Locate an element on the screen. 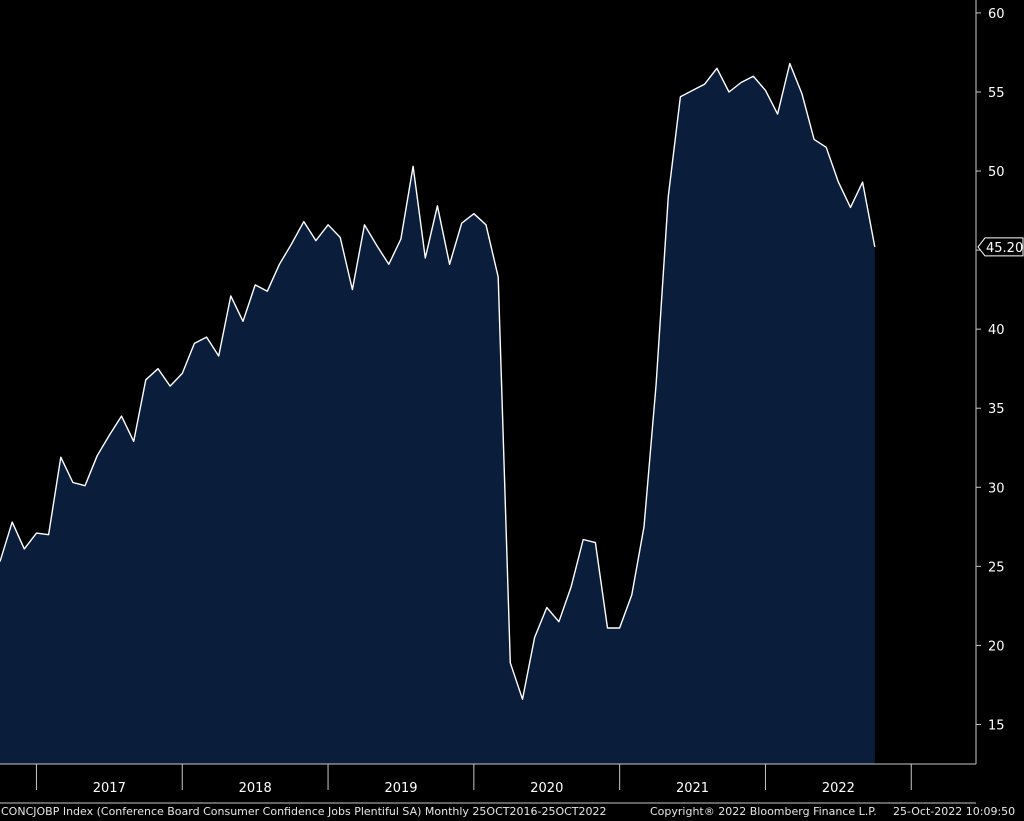  y-tick-label: 30 is located at coordinates (996, 488).